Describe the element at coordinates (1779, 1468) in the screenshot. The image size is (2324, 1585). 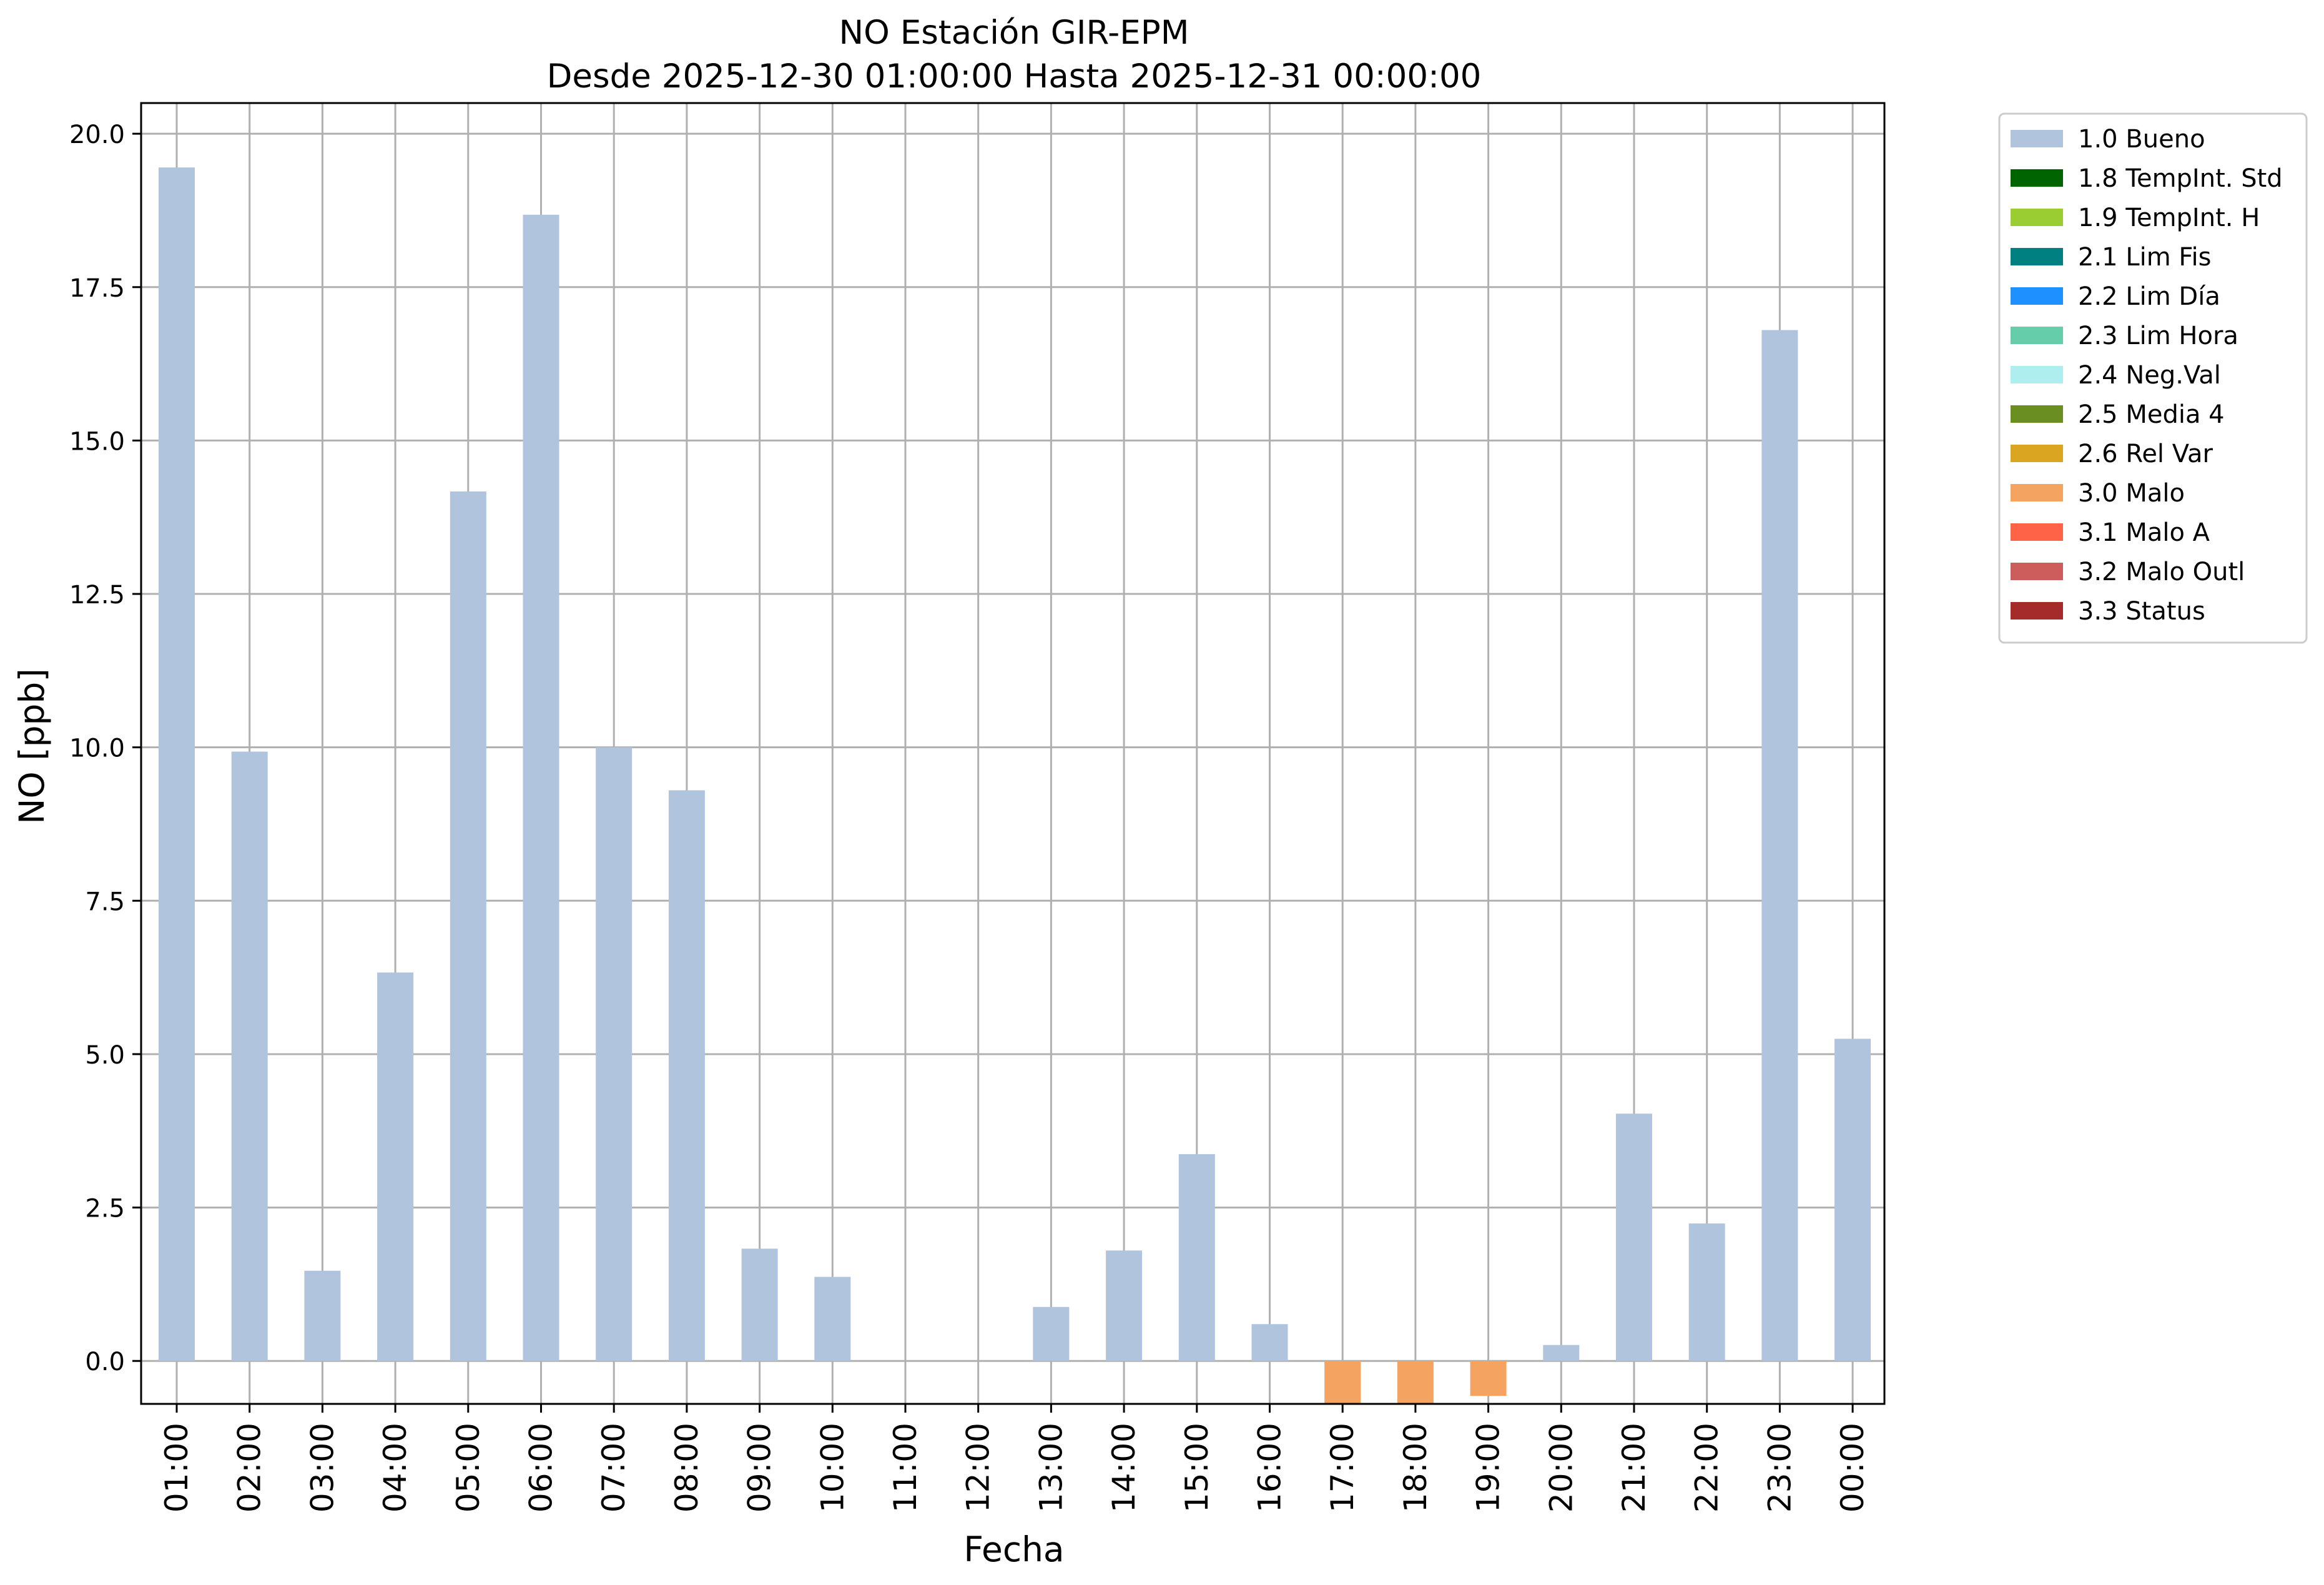
I see `x-tick-label: 23:00` at that location.